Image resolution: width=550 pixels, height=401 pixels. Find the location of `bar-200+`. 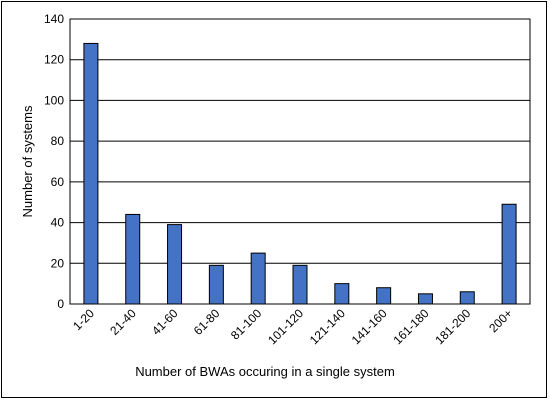

bar-200+ is located at coordinates (509, 254).